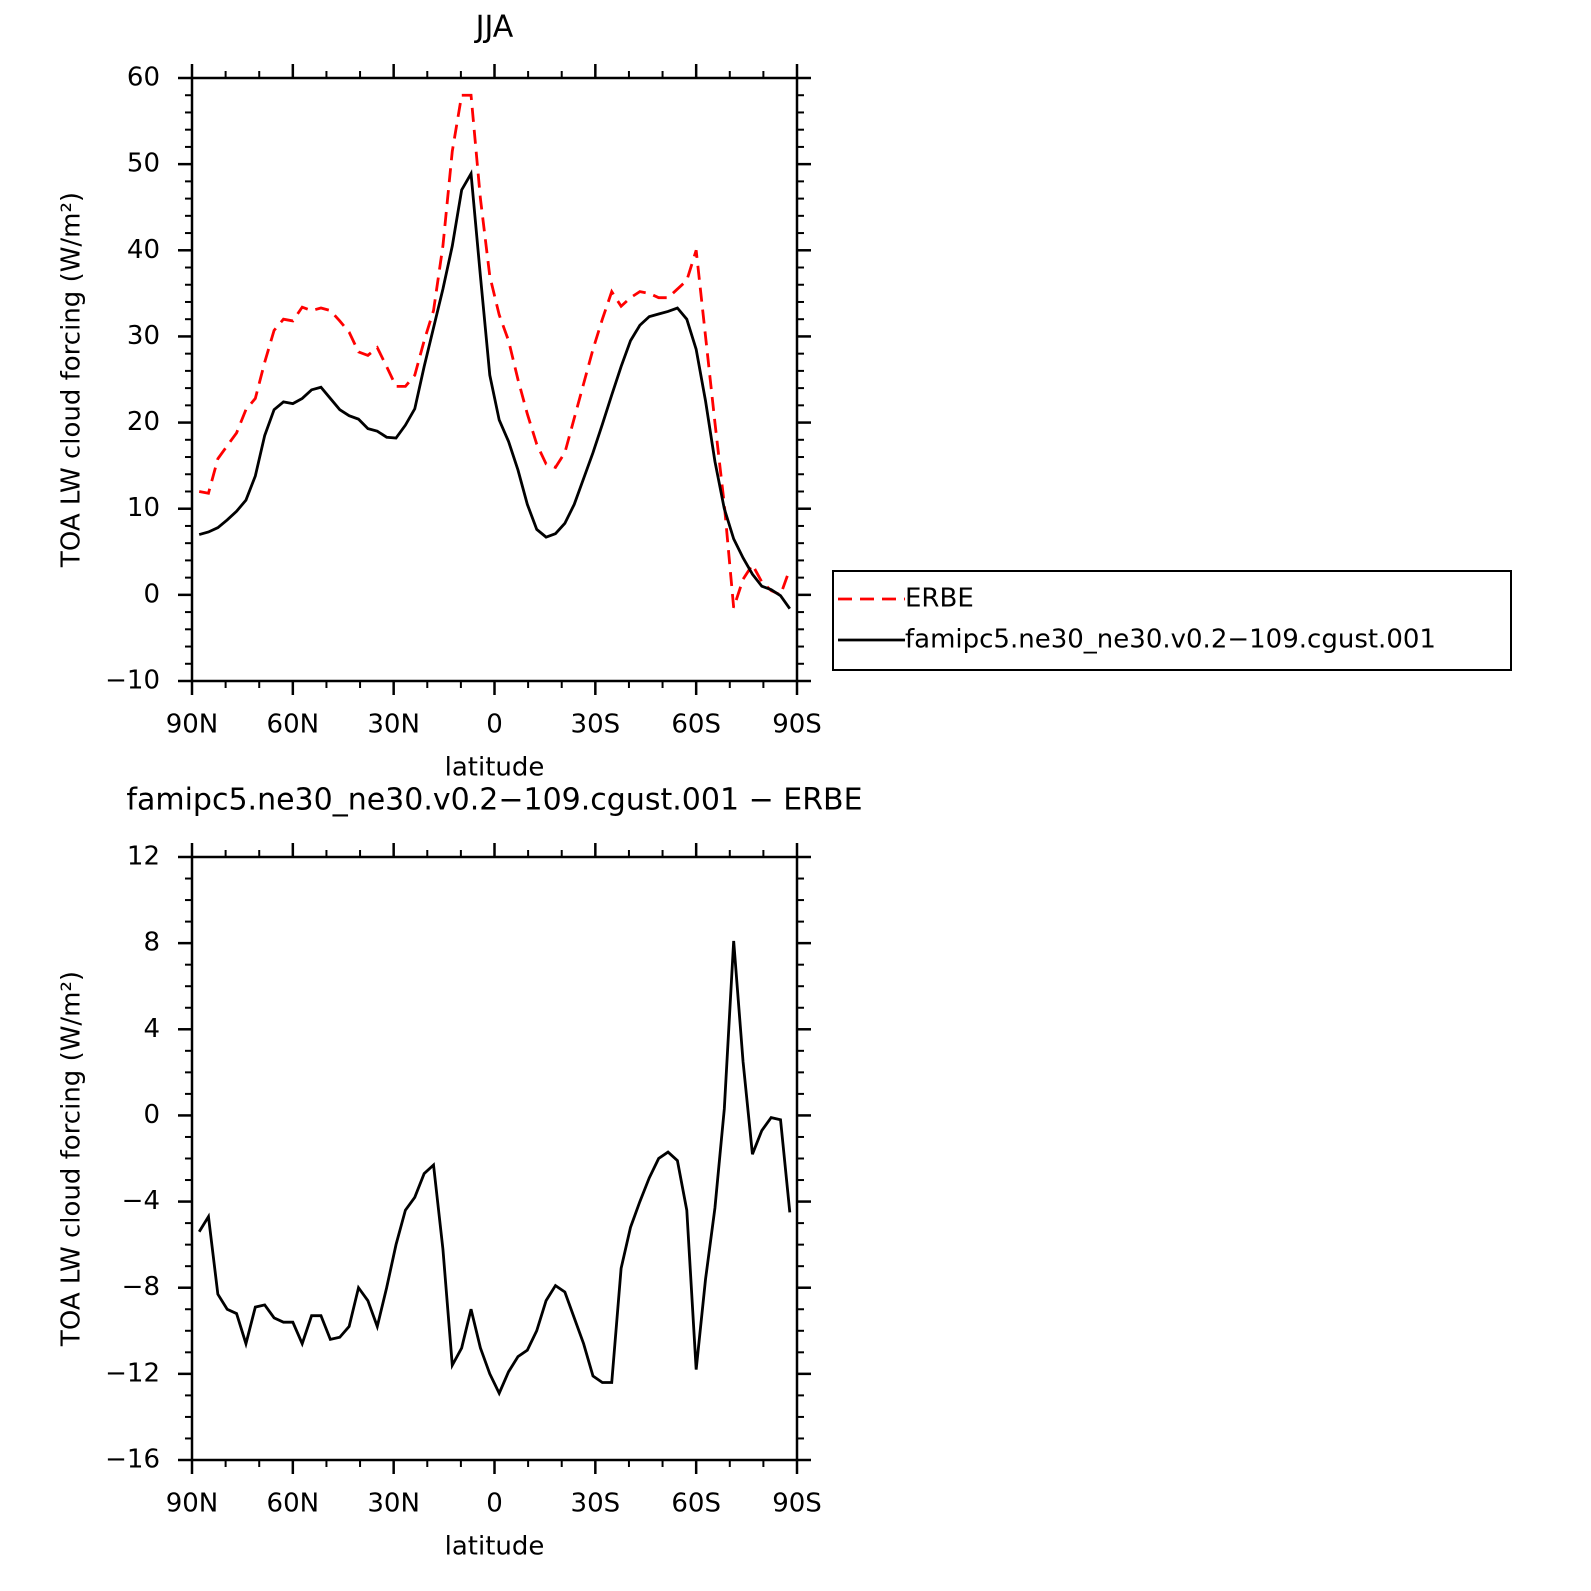 This screenshot has width=1591, height=1591. I want to click on legend-label: famipc5.ne30_ne30.v0.2−109.cgust.001, so click(1170, 640).